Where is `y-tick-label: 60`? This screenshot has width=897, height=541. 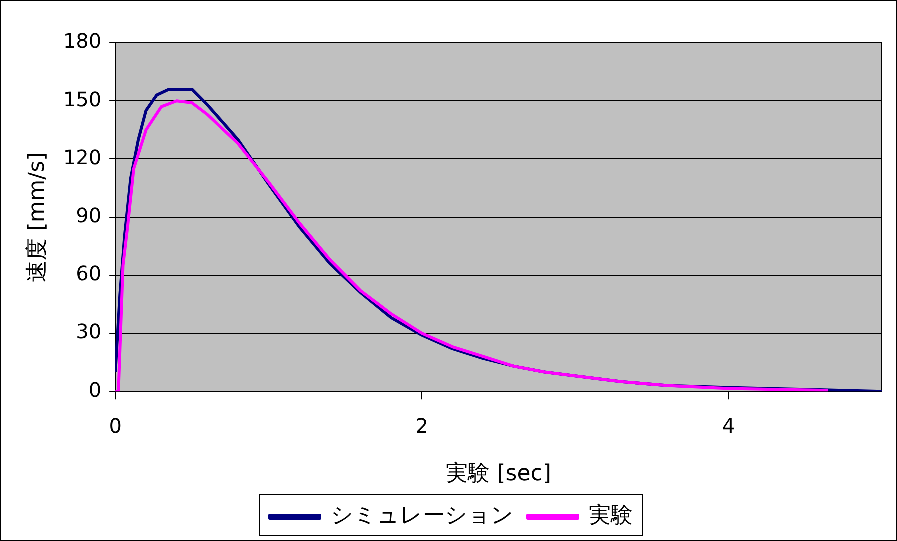
y-tick-label: 60 is located at coordinates (89, 274).